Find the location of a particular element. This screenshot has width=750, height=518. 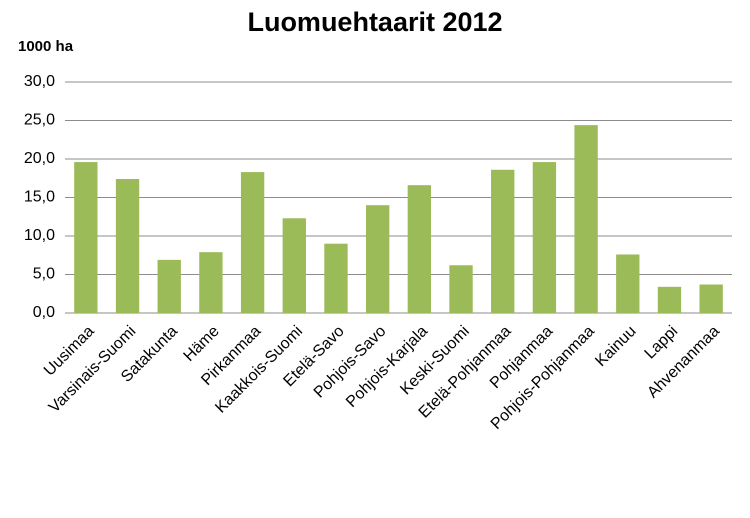

y-axis-label: 1000 ha is located at coordinates (46, 46).